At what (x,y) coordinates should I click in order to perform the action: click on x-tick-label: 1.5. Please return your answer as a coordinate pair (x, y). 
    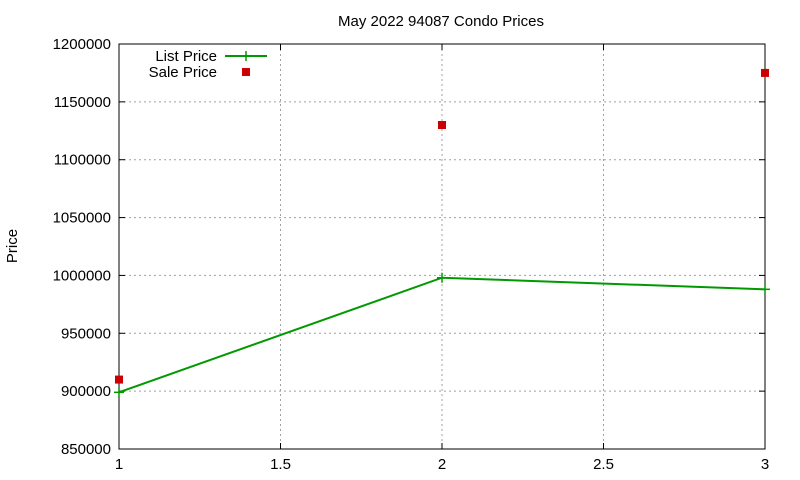
    Looking at the image, I should click on (280, 464).